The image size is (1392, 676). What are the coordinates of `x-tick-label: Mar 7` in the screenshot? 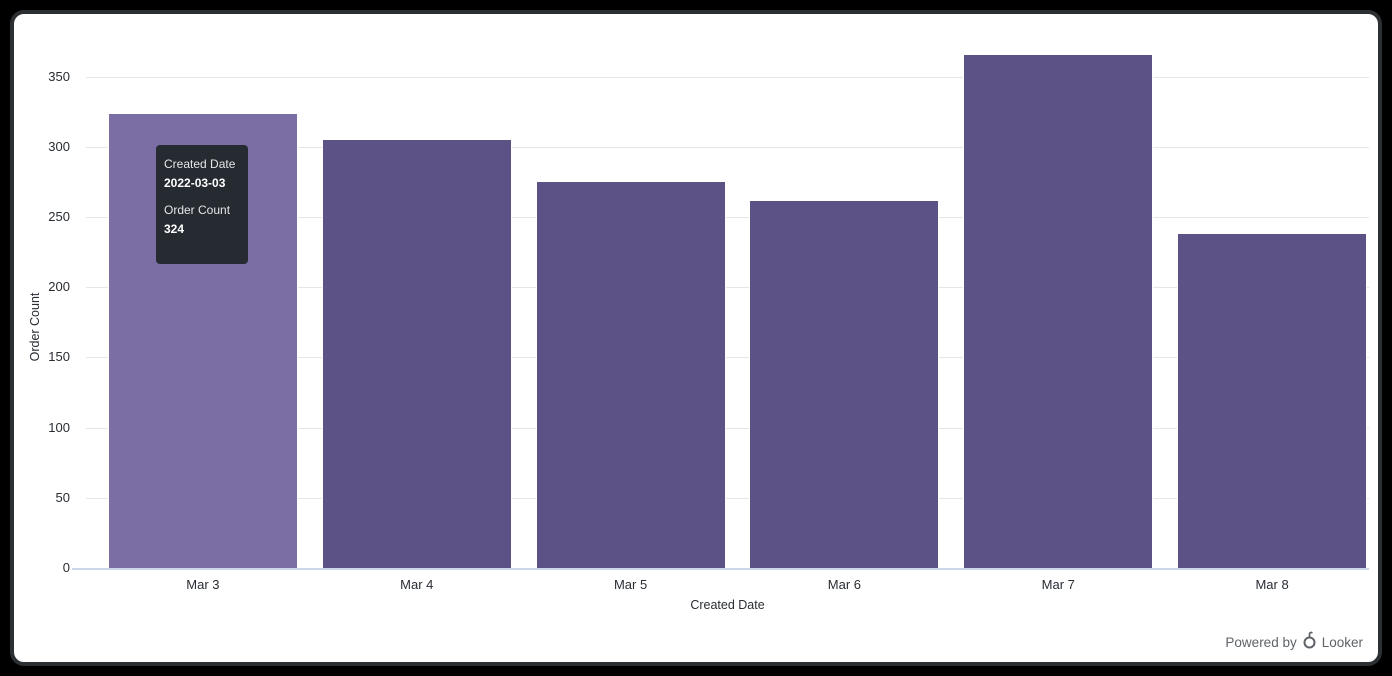 It's located at (1058, 584).